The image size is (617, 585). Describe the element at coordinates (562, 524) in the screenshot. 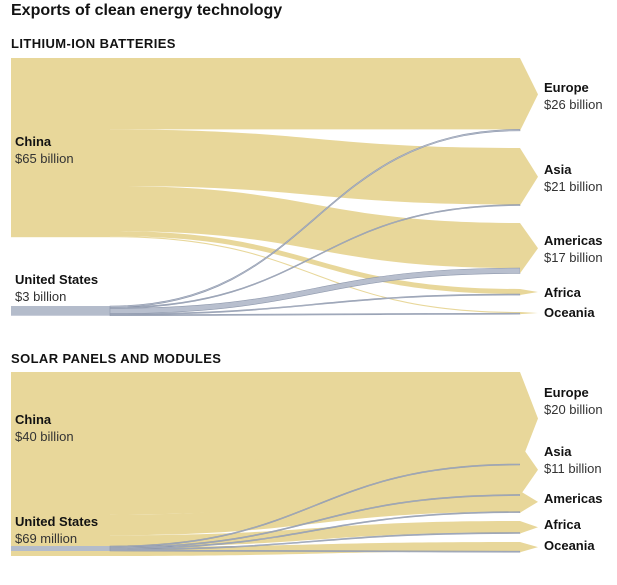

I see `dest-label-africa-solar: Africa` at that location.